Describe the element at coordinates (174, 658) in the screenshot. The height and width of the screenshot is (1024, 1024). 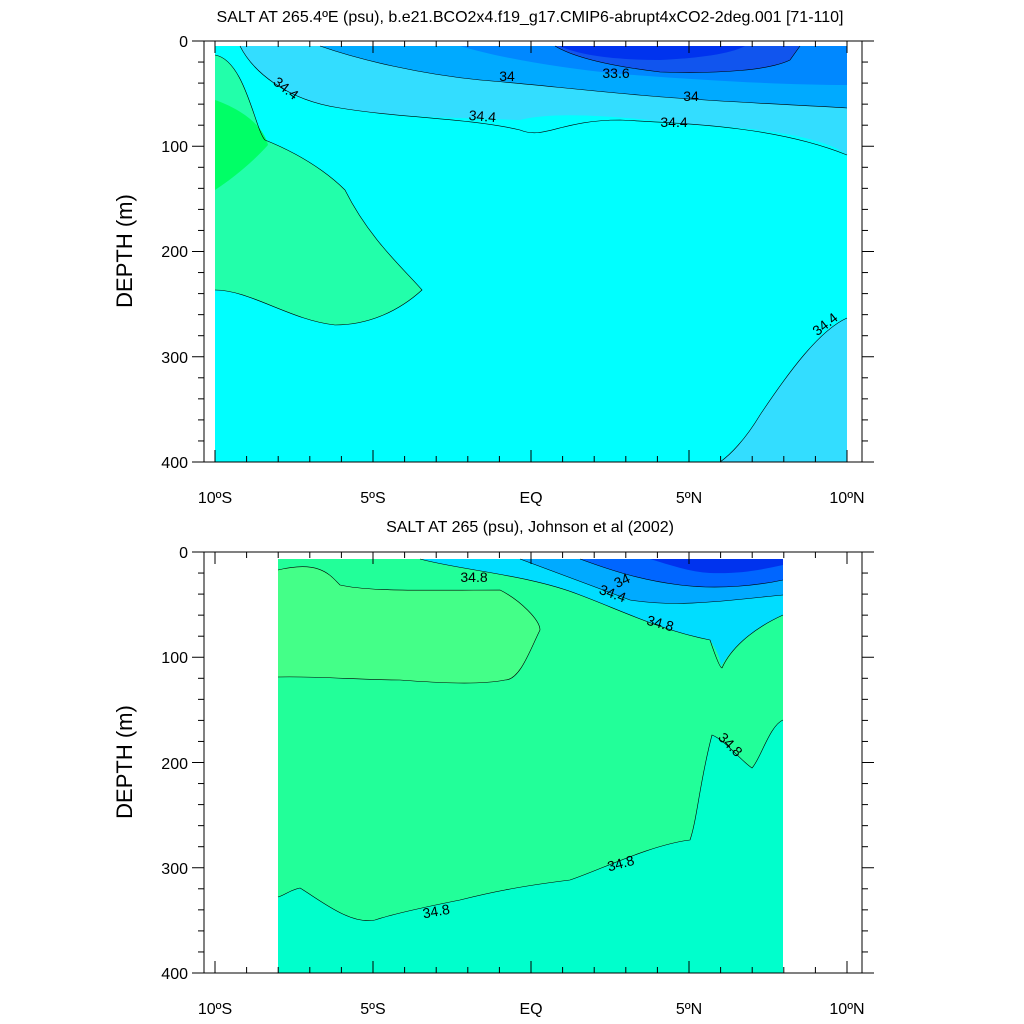
I see `bottom-y-tick-label: 100` at that location.